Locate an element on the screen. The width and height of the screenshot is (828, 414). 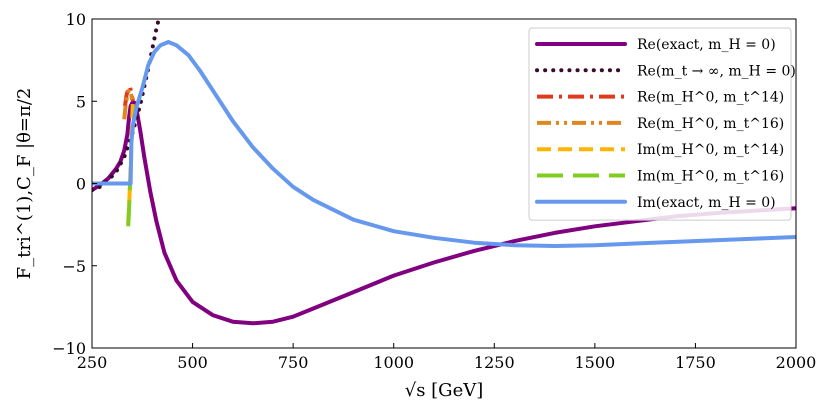
x-tick-label: 1750 is located at coordinates (695, 362).